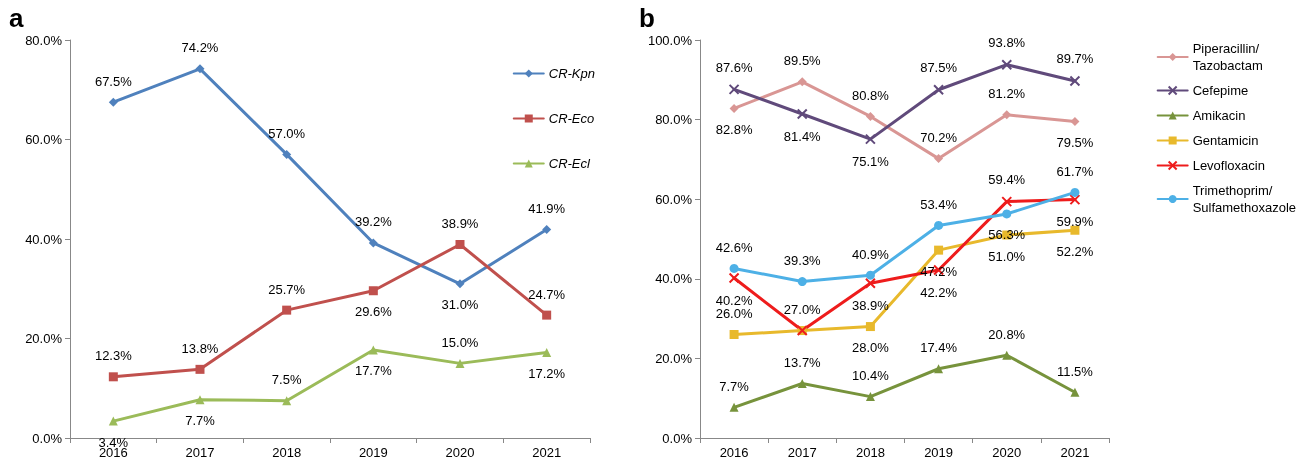  Describe the element at coordinates (1075, 222) in the screenshot. I see `data-label: 59.9%` at that location.